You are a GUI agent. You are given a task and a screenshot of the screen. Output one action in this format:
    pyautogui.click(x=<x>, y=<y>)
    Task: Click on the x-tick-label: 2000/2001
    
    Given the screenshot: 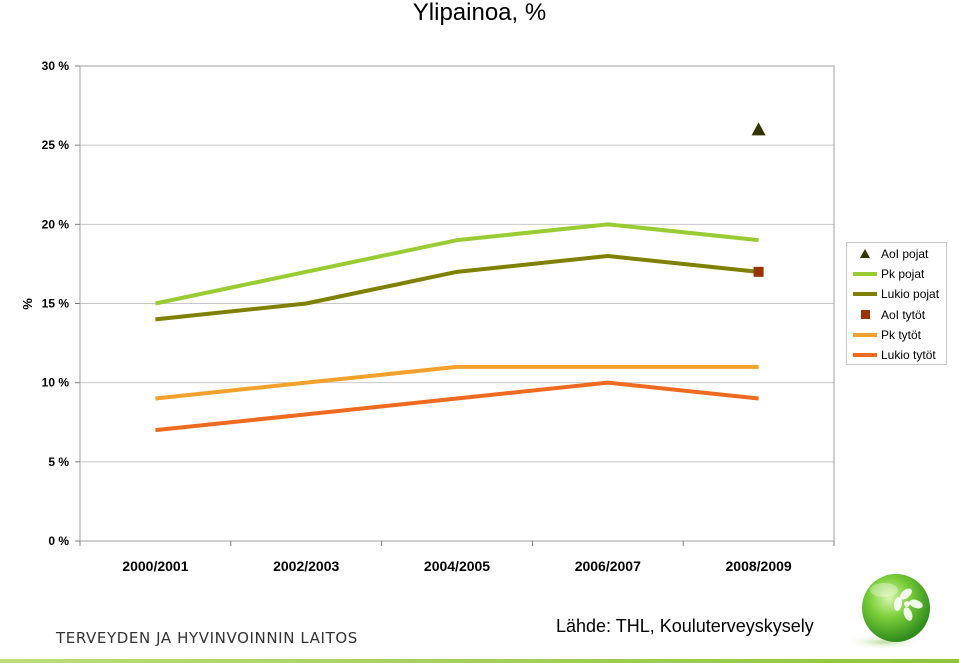 What is the action you would take?
    pyautogui.click(x=155, y=566)
    